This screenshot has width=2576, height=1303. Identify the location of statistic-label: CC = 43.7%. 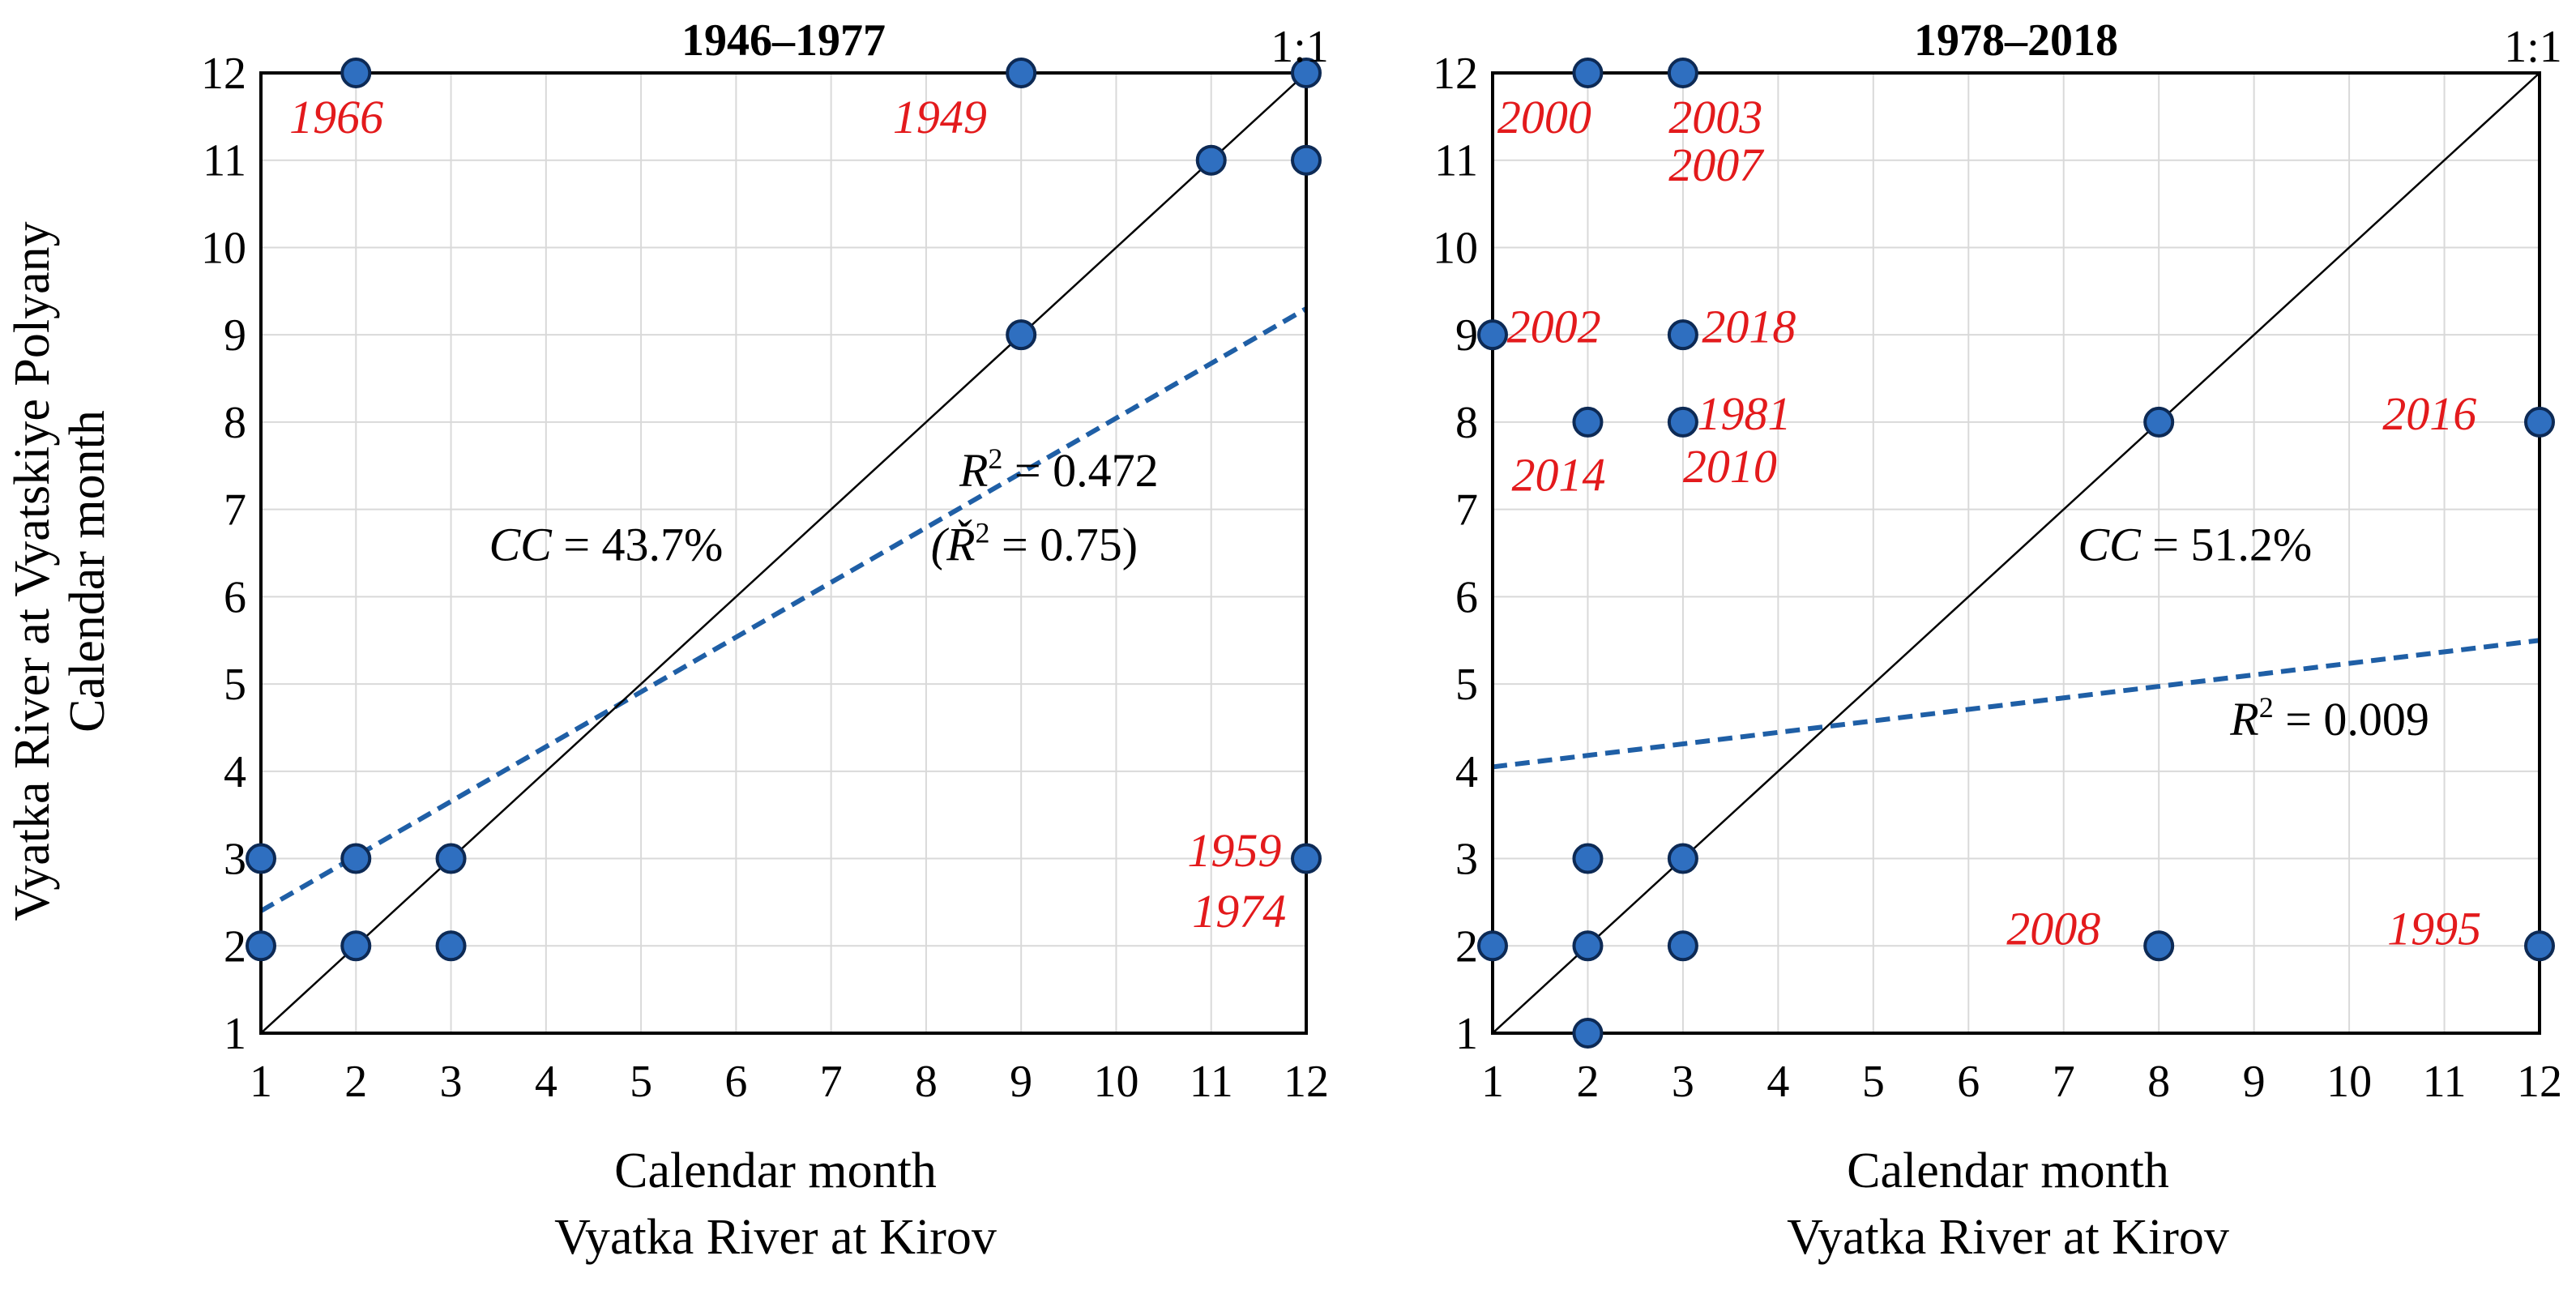
(606, 545).